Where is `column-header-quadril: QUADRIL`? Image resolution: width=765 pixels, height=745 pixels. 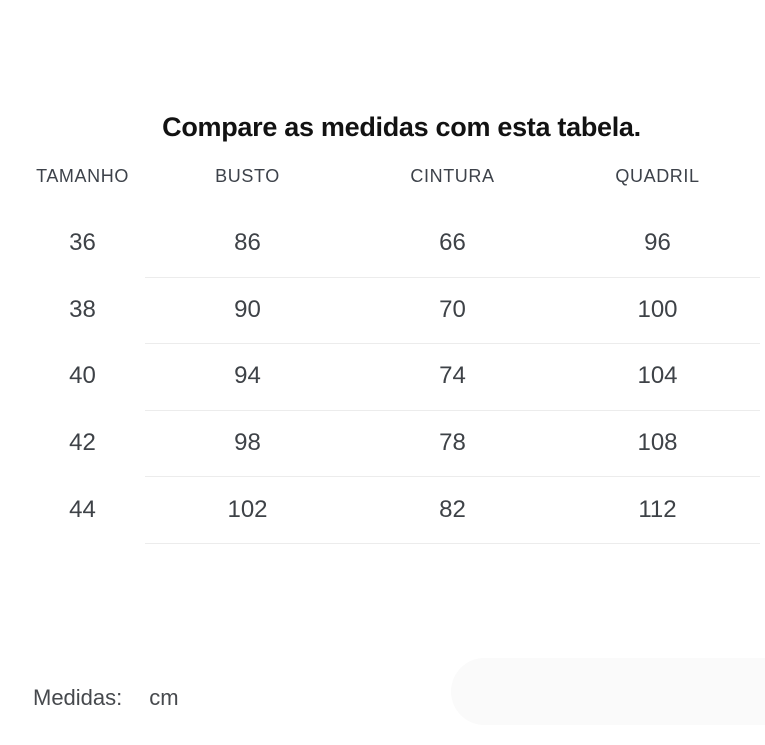
column-header-quadril: QUADRIL is located at coordinates (657, 176).